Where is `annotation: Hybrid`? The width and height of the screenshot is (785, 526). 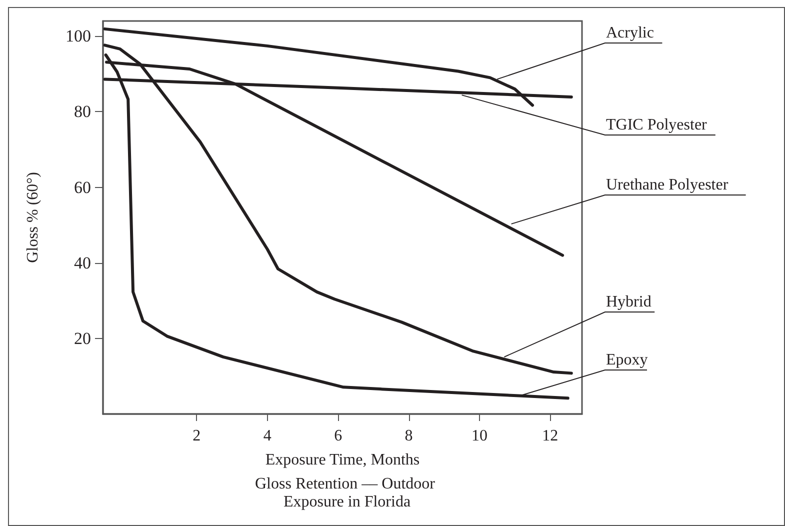 annotation: Hybrid is located at coordinates (629, 302).